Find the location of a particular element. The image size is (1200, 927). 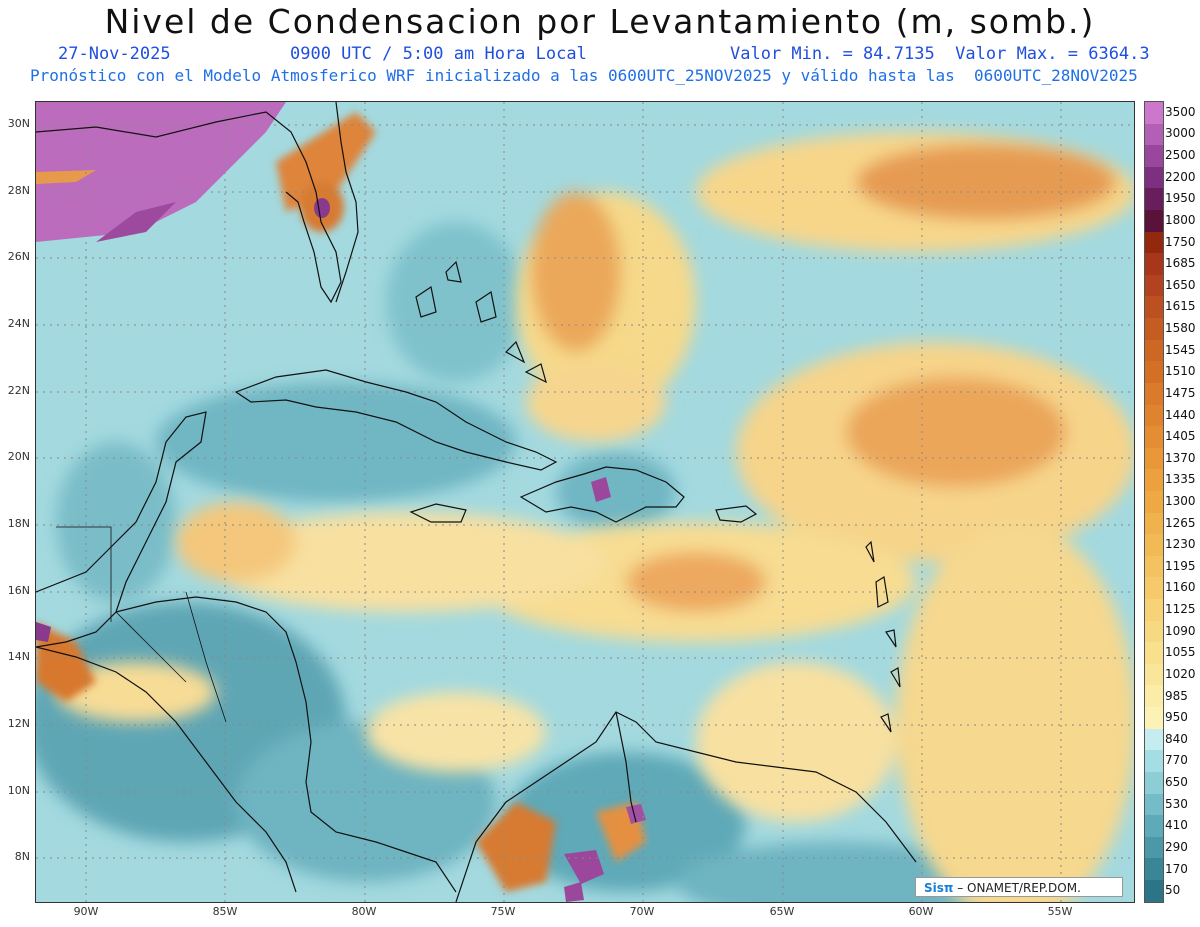

lat-label: 12N is located at coordinates (18, 723).